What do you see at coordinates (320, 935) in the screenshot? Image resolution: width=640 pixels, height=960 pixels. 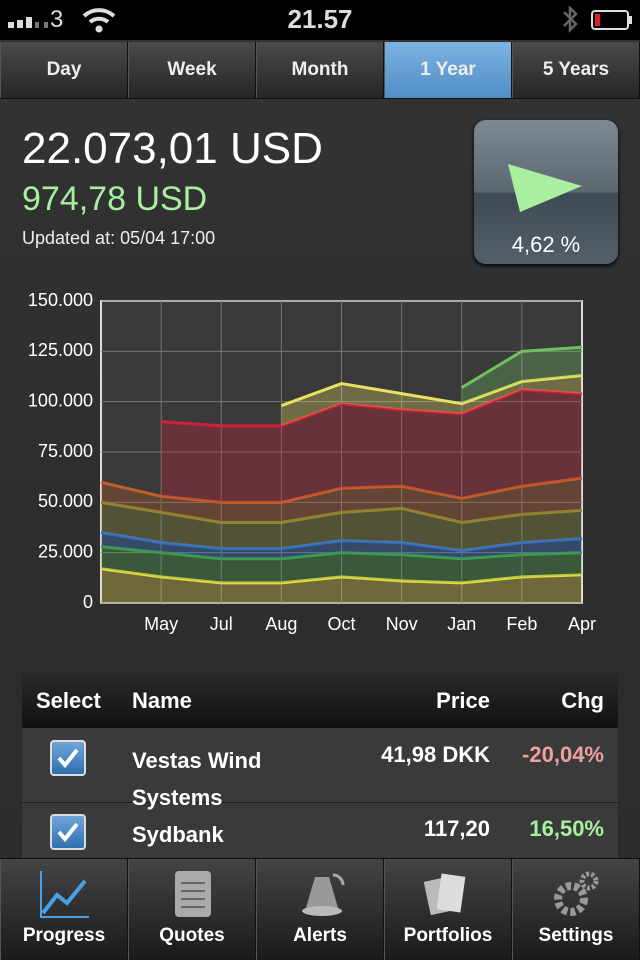 I see `tab-label: Alerts` at bounding box center [320, 935].